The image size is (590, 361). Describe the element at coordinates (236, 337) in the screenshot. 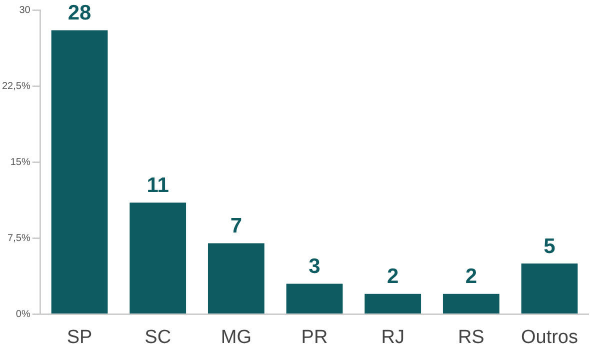

I see `x-tick-label: MG` at that location.